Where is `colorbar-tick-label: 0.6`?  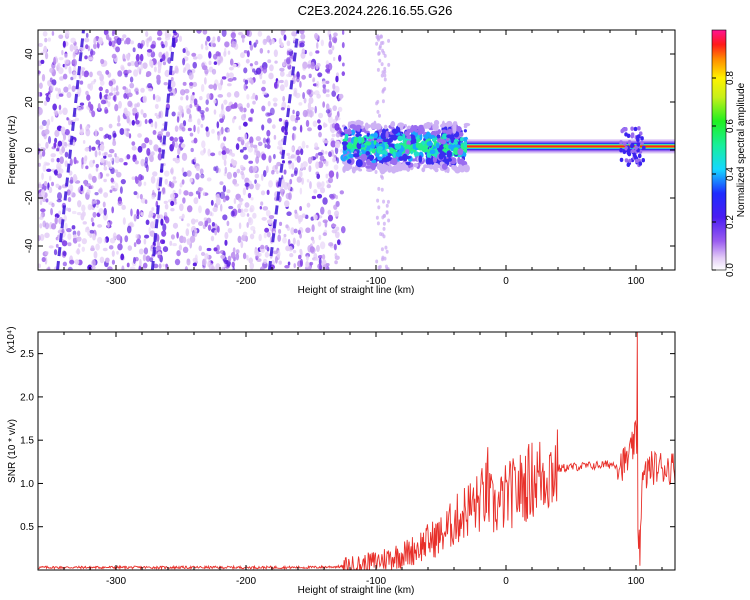
colorbar-tick-label: 0.6 is located at coordinates (730, 126).